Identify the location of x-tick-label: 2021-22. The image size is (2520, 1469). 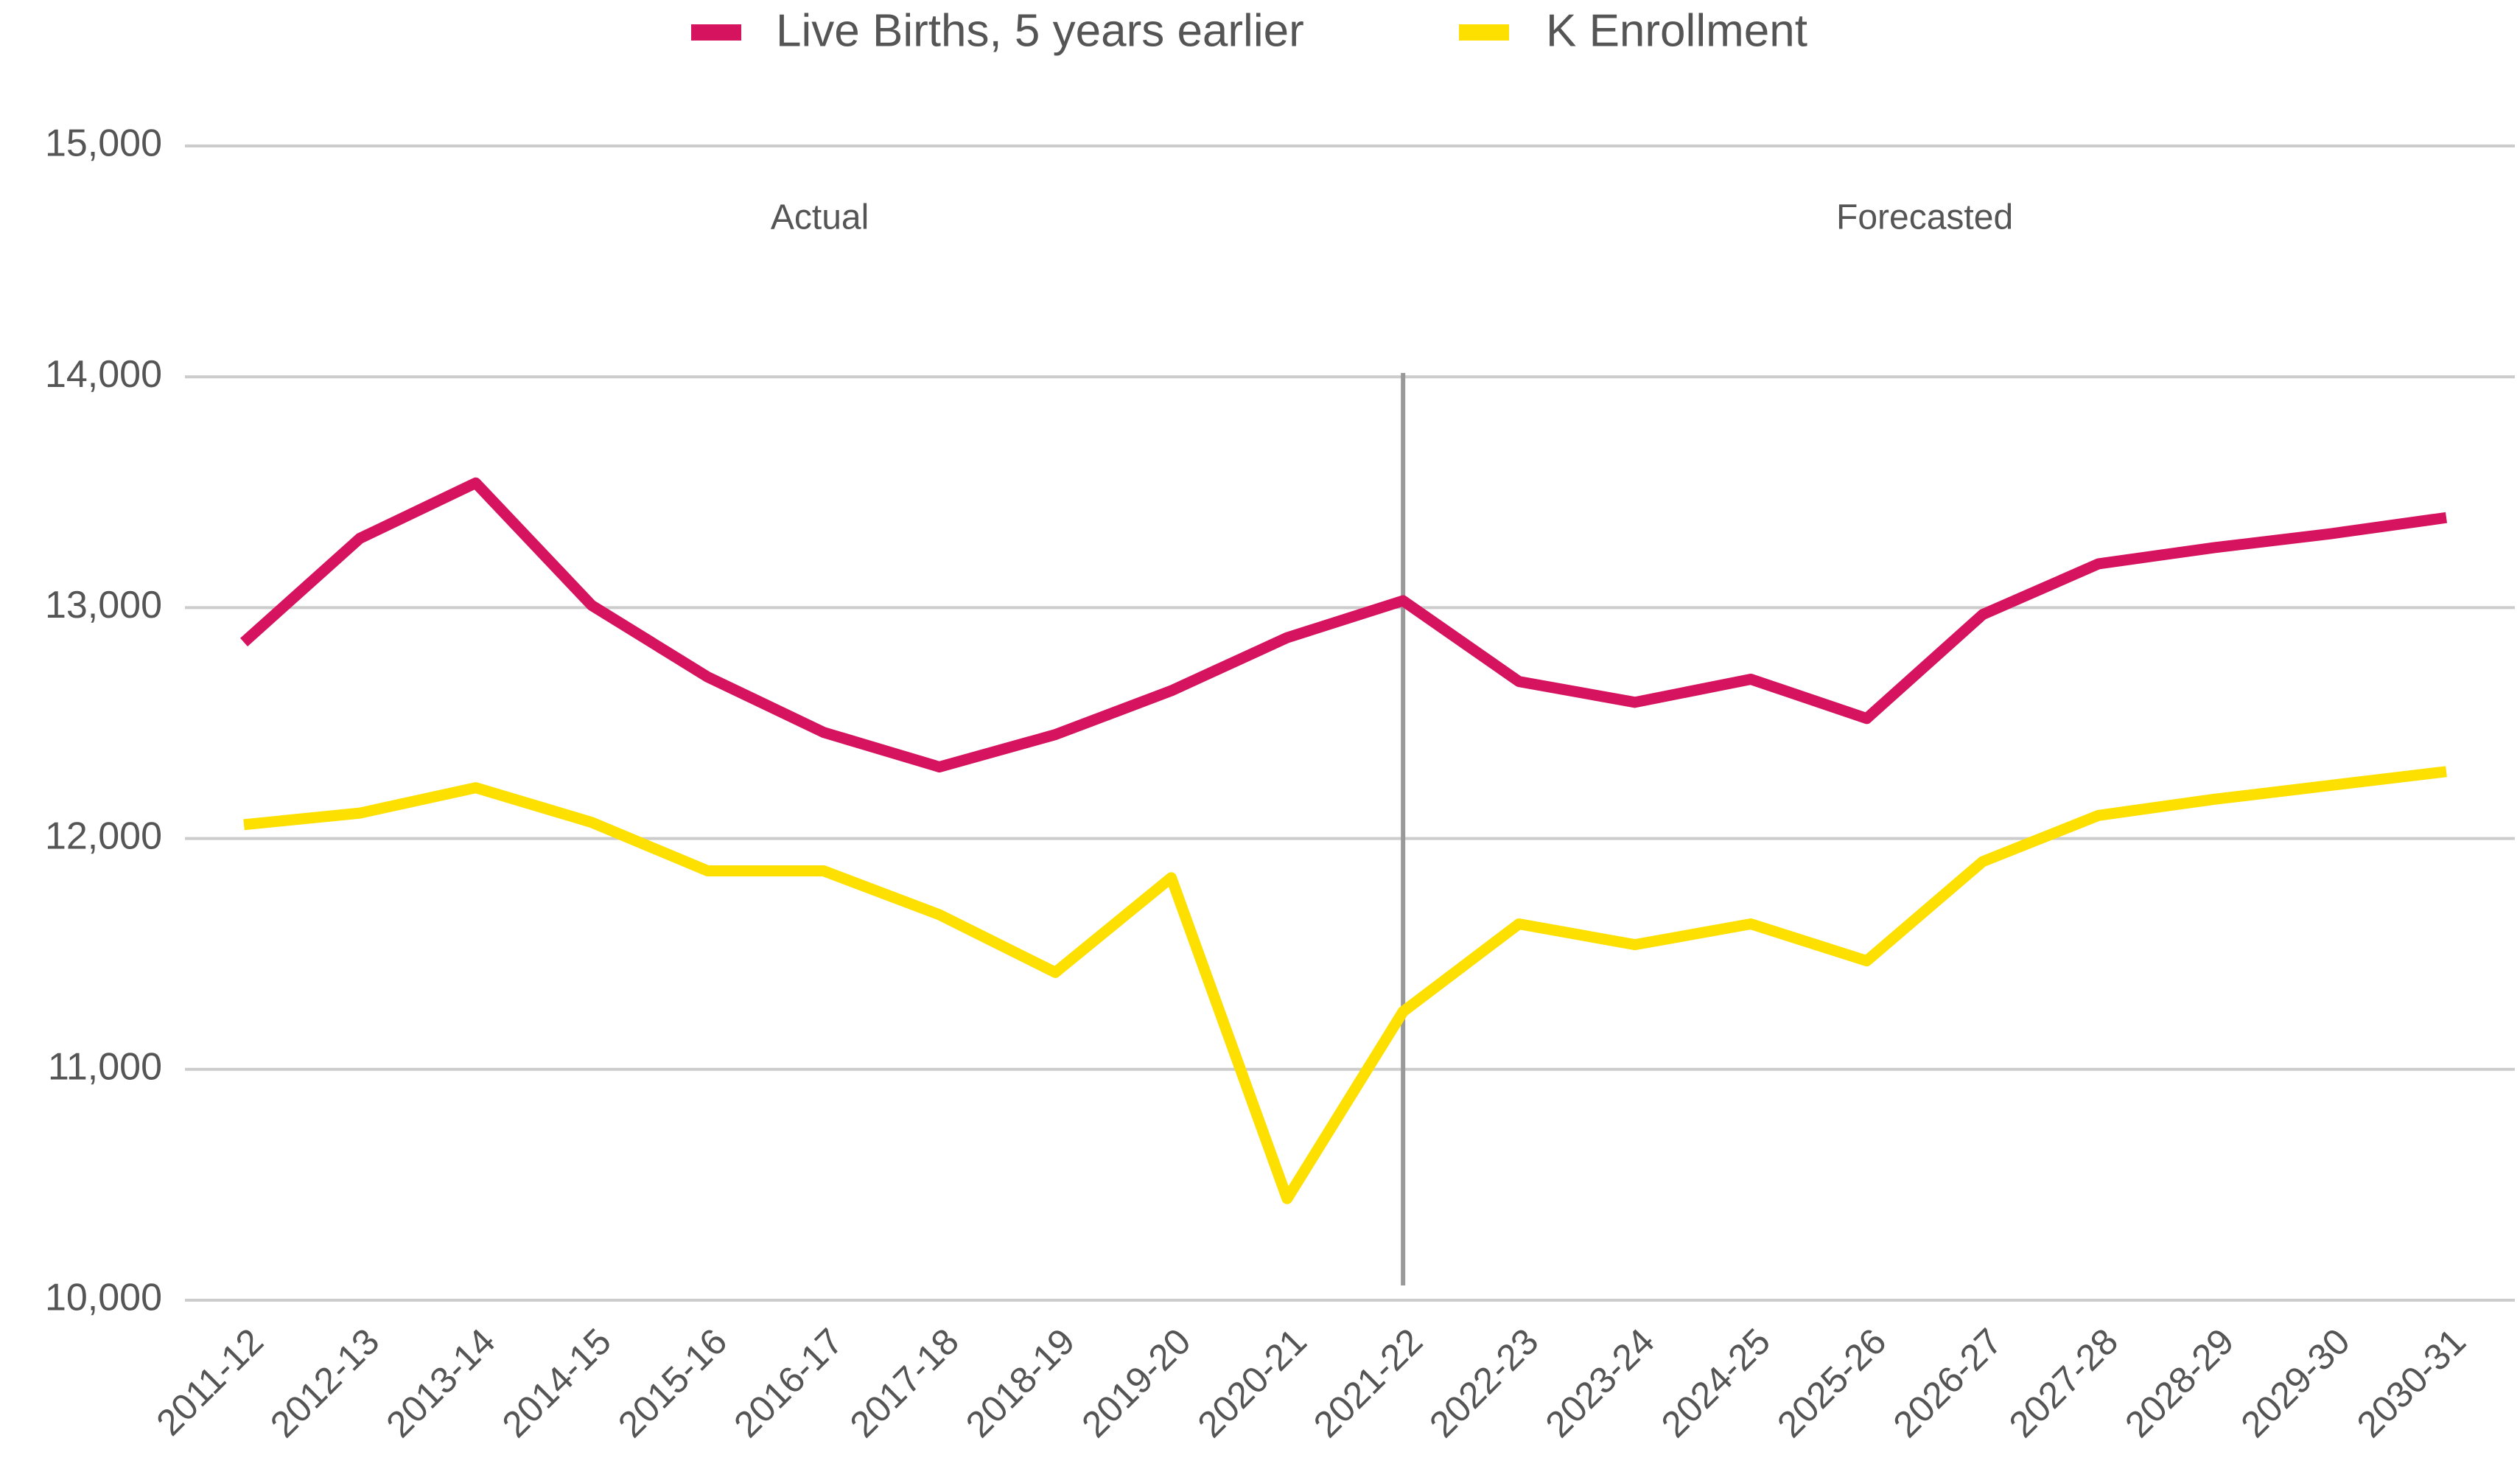
(1368, 1383).